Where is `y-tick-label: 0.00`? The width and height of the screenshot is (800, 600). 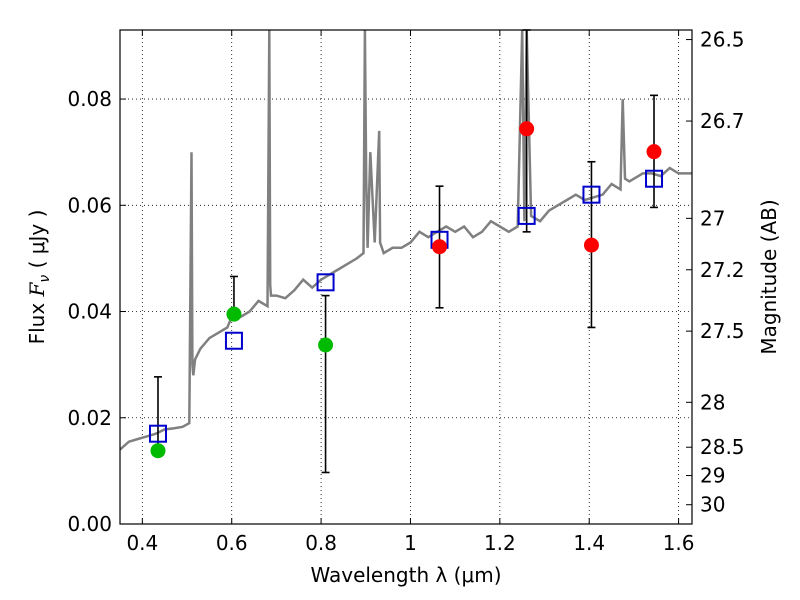 y-tick-label: 0.00 is located at coordinates (89, 524).